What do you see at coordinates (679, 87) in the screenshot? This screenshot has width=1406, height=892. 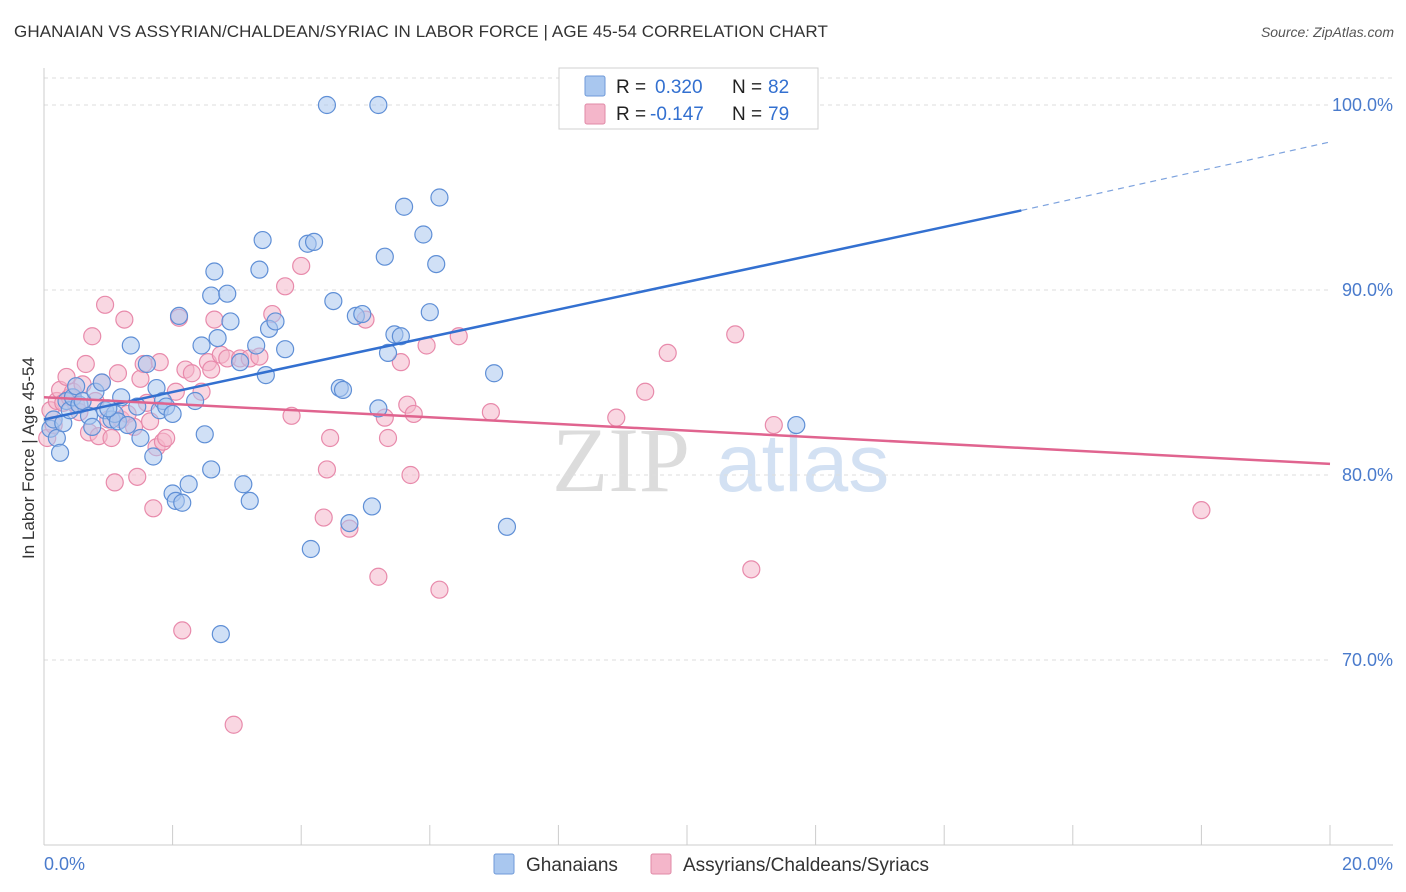 I see `legend-r-value: 0.320` at bounding box center [679, 87].